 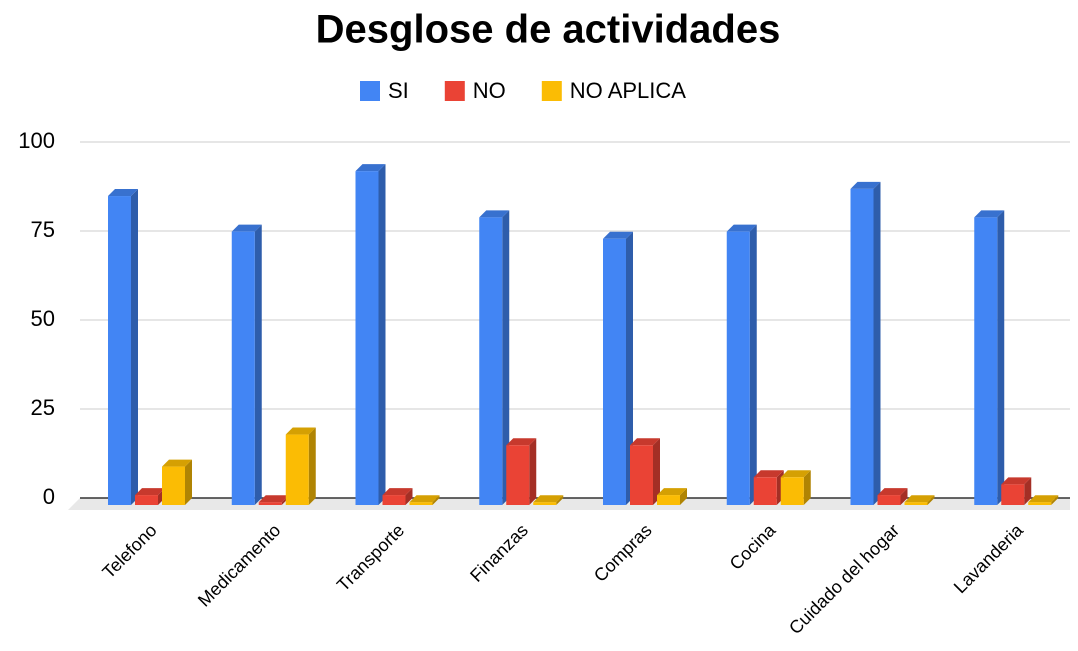 I want to click on legend-label: SI, so click(x=398, y=90).